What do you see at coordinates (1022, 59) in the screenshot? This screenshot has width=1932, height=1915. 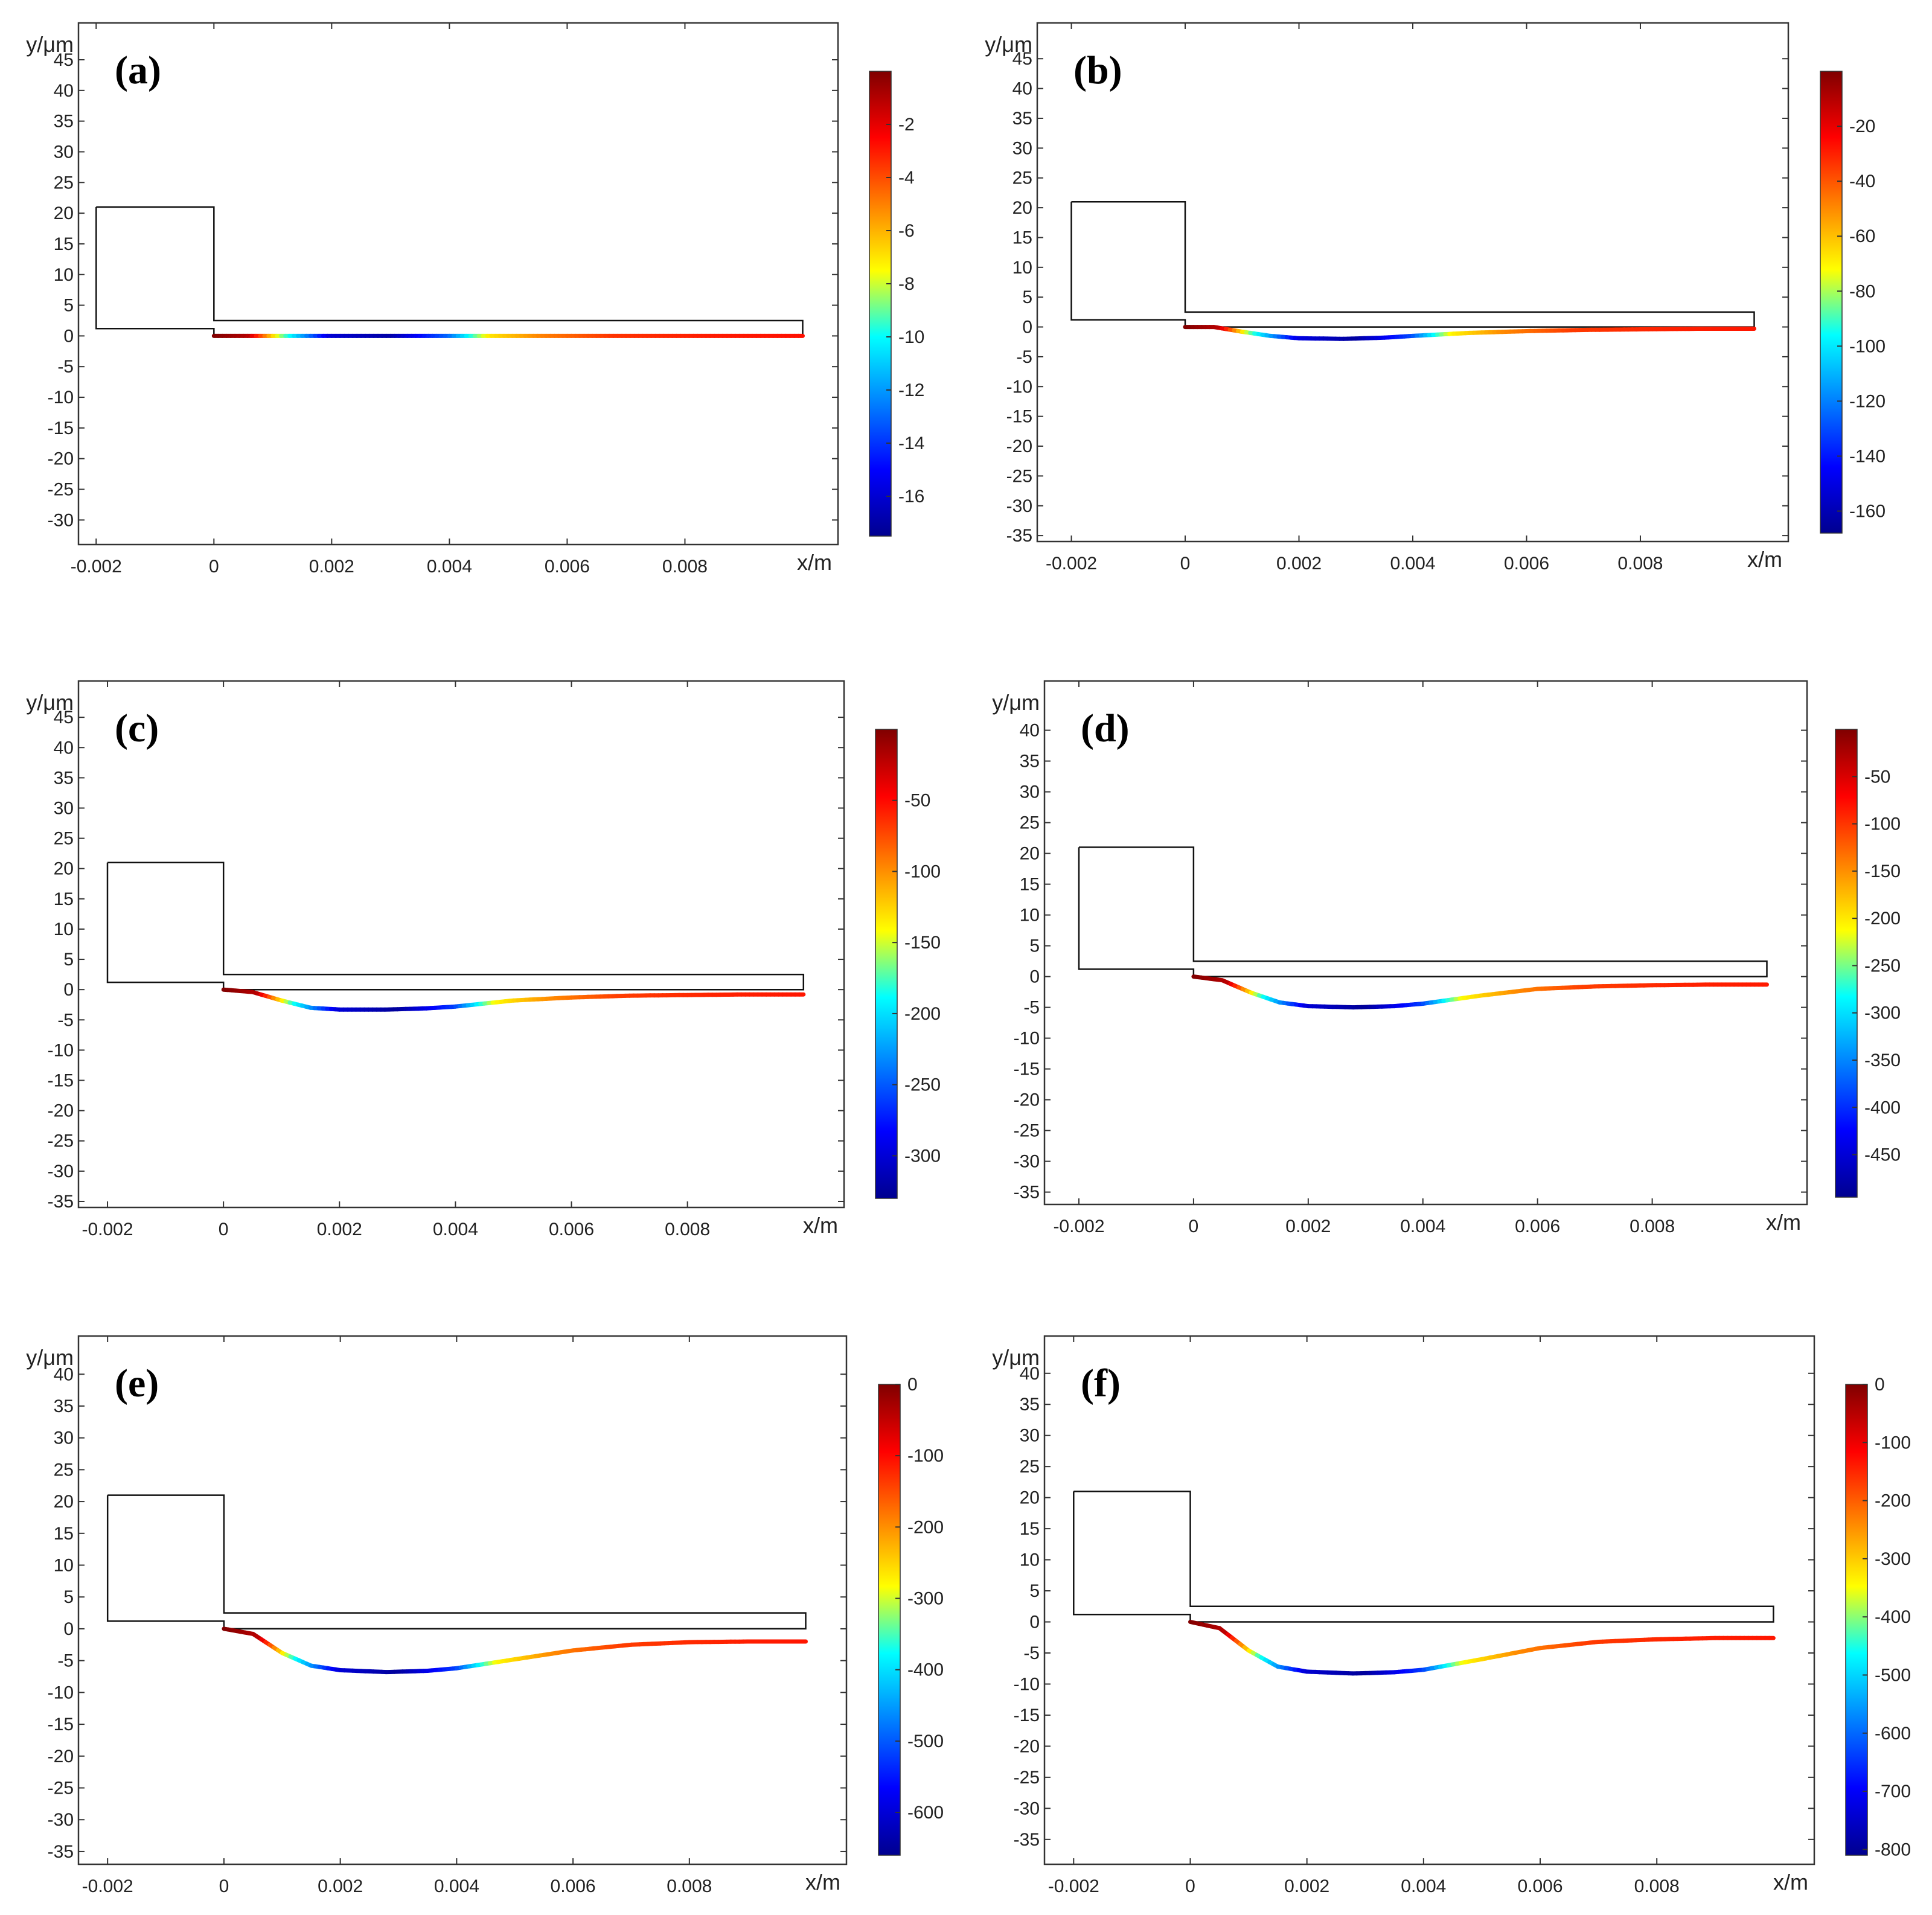 I see `y-tick-label: 45` at bounding box center [1022, 59].